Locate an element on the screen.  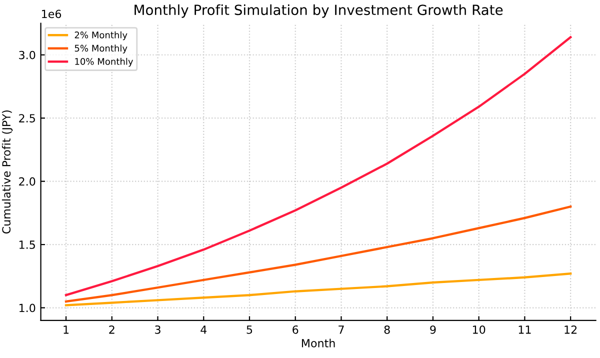
y-tick-label: 1.0 is located at coordinates (27, 308).